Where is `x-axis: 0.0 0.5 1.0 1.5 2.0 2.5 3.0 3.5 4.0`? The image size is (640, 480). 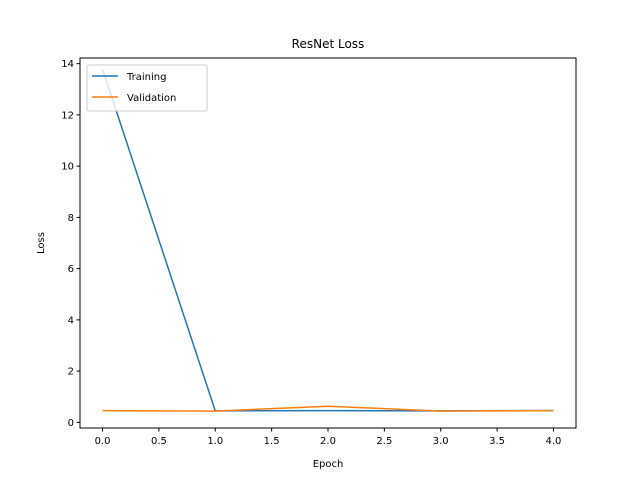
x-axis: 0.0 0.5 1.0 1.5 2.0 2.5 3.0 3.5 4.0 is located at coordinates (328, 437).